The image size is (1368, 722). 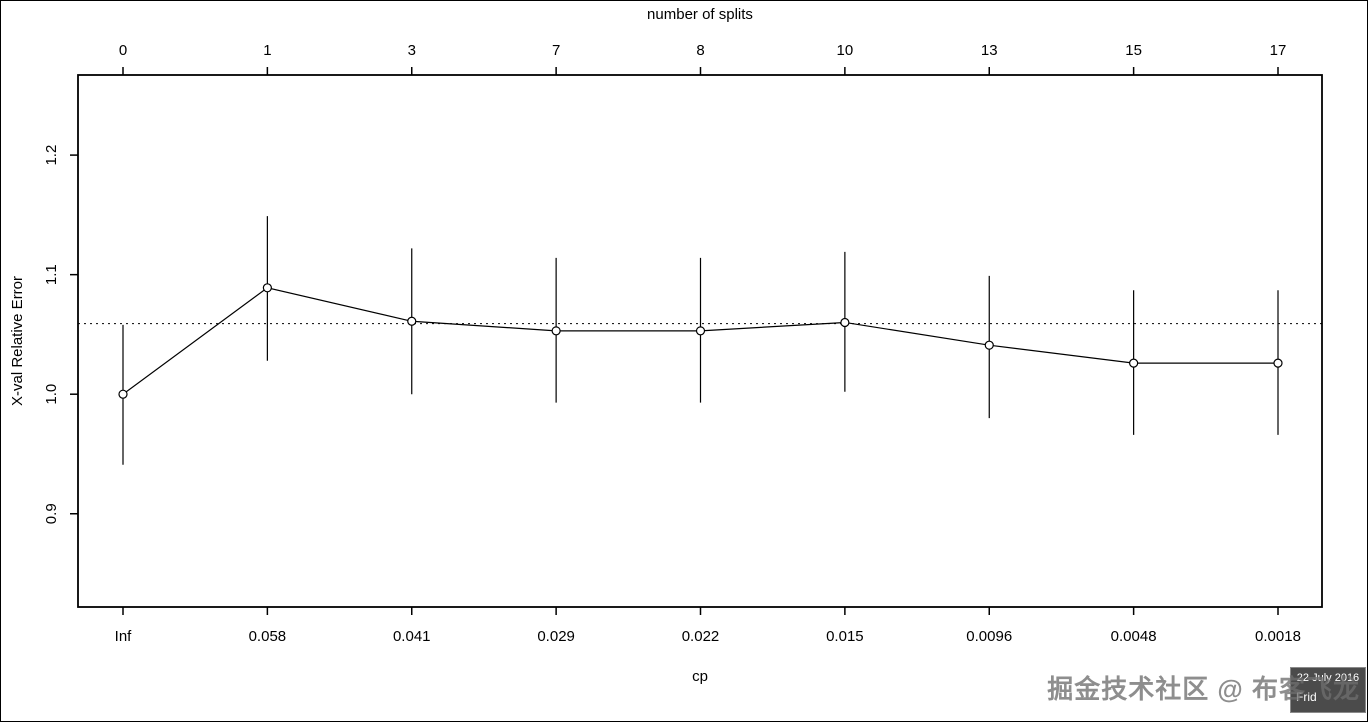 I want to click on x-axis-title: cp, so click(x=700, y=676).